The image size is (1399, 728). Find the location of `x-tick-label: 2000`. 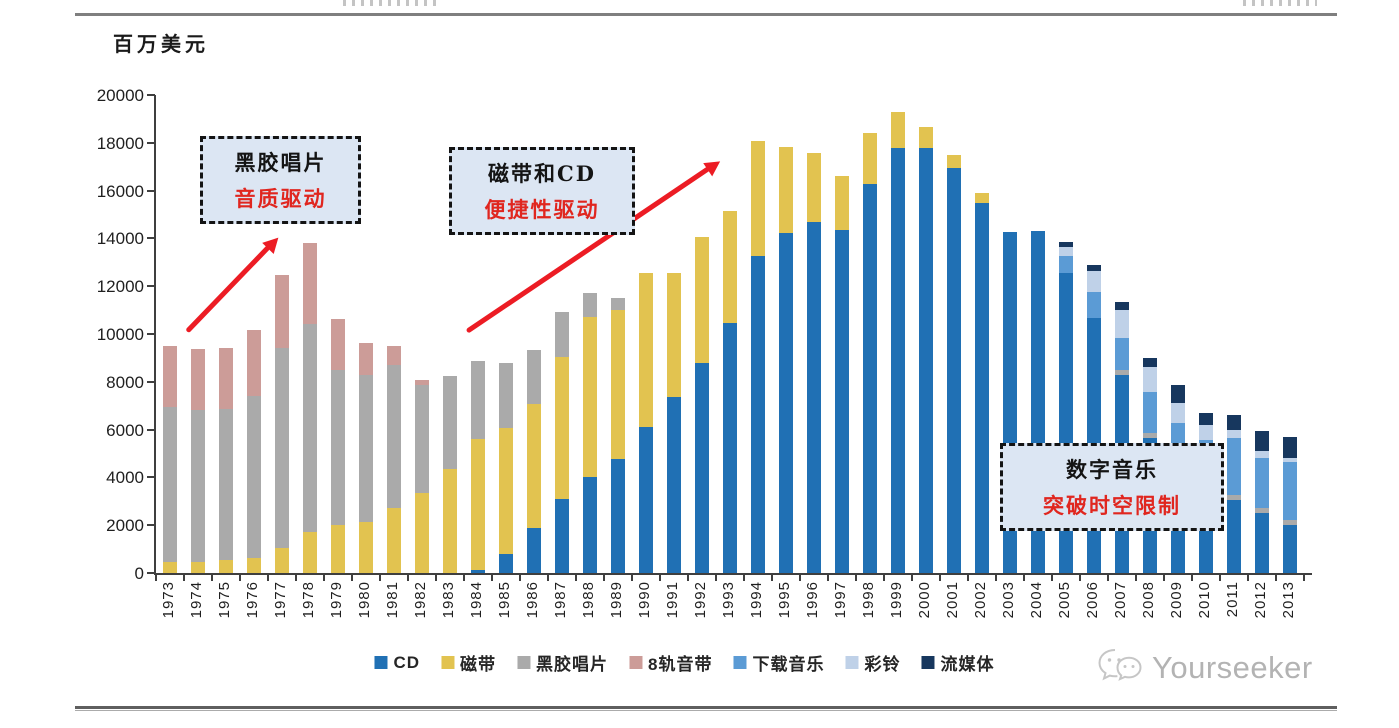

x-tick-label: 2000 is located at coordinates (924, 600).